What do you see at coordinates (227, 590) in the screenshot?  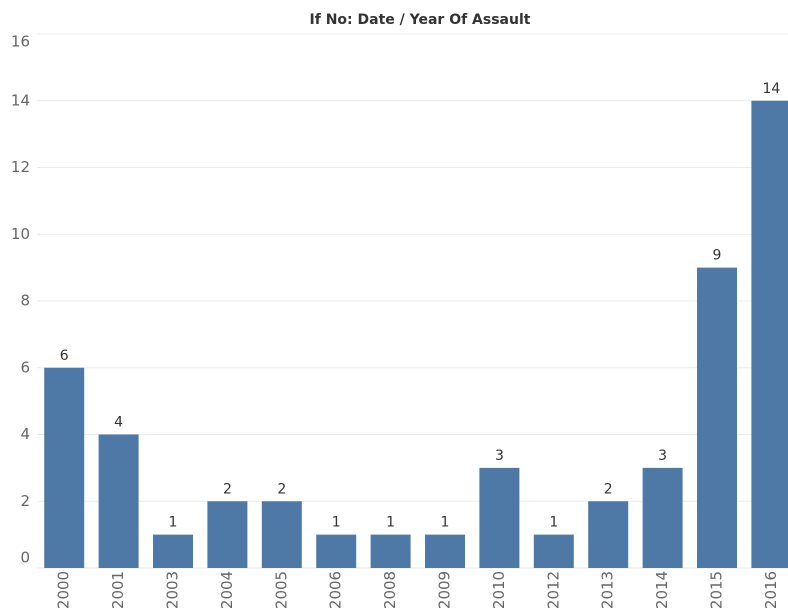 I see `x-tick-label: 2004` at bounding box center [227, 590].